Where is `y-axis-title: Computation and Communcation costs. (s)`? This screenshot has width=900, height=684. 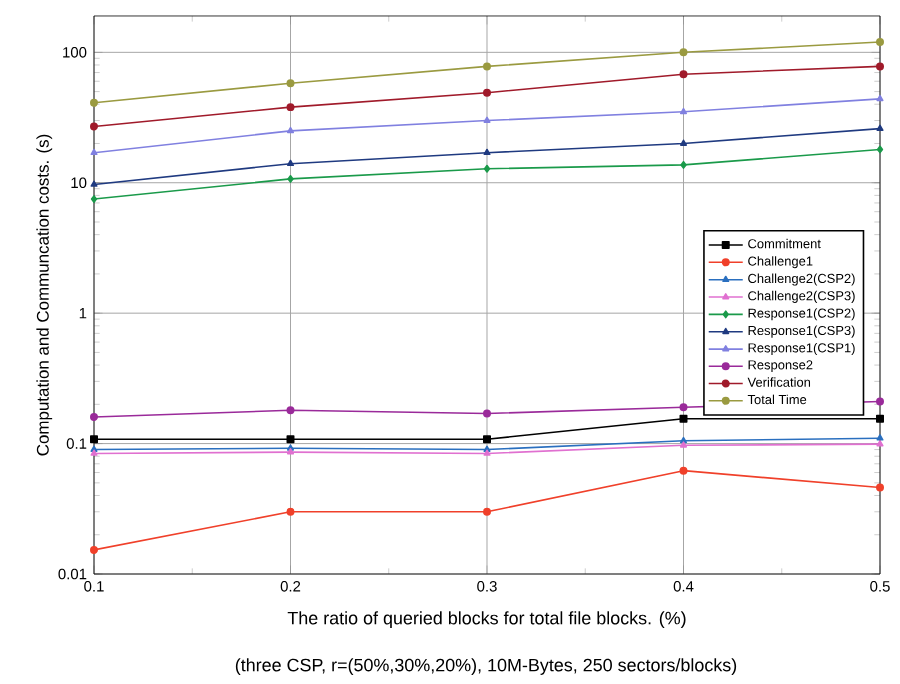
y-axis-title: Computation and Communcation costs. (s) is located at coordinates (44, 295).